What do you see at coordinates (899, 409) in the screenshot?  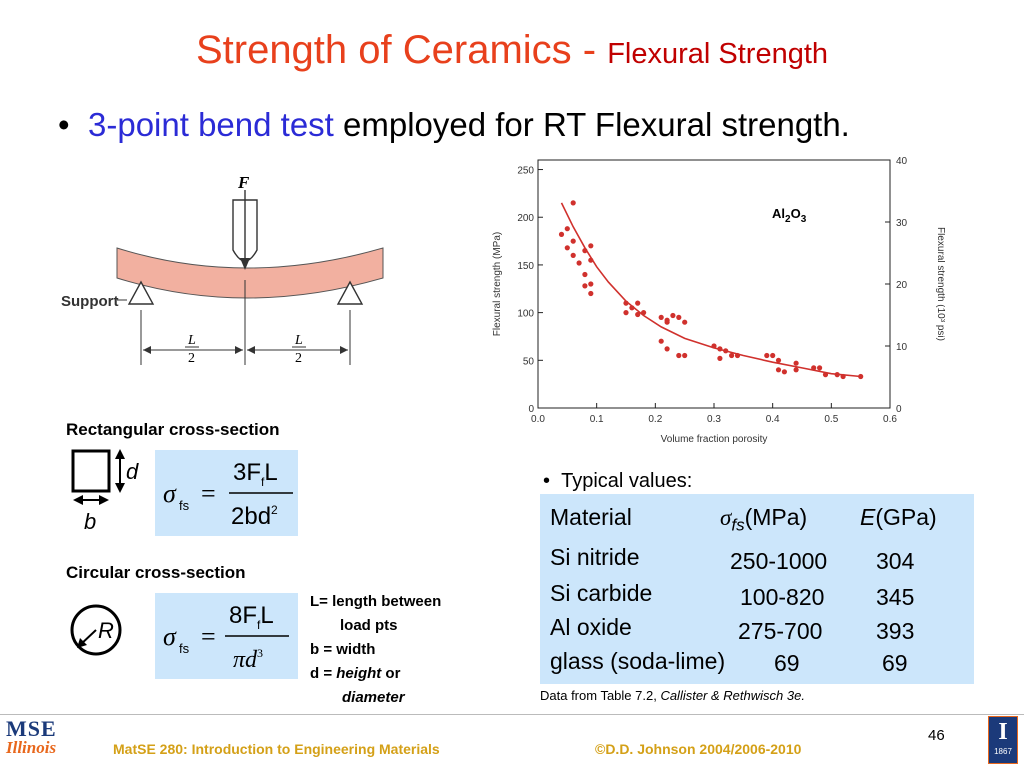 I see `y2-tick-label: 0` at bounding box center [899, 409].